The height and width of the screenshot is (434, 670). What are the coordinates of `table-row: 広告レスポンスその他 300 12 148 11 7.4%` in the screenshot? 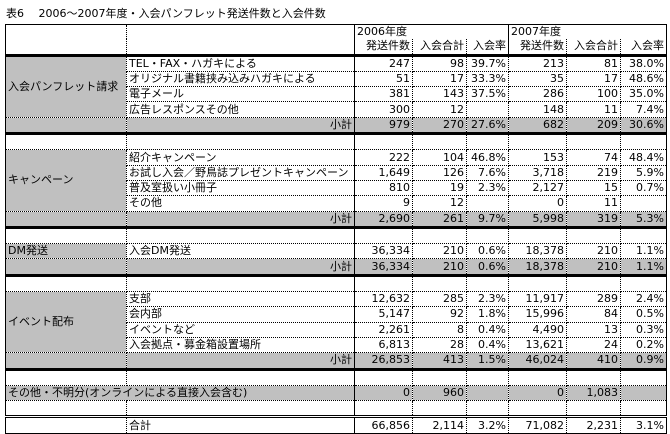 It's located at (336, 109).